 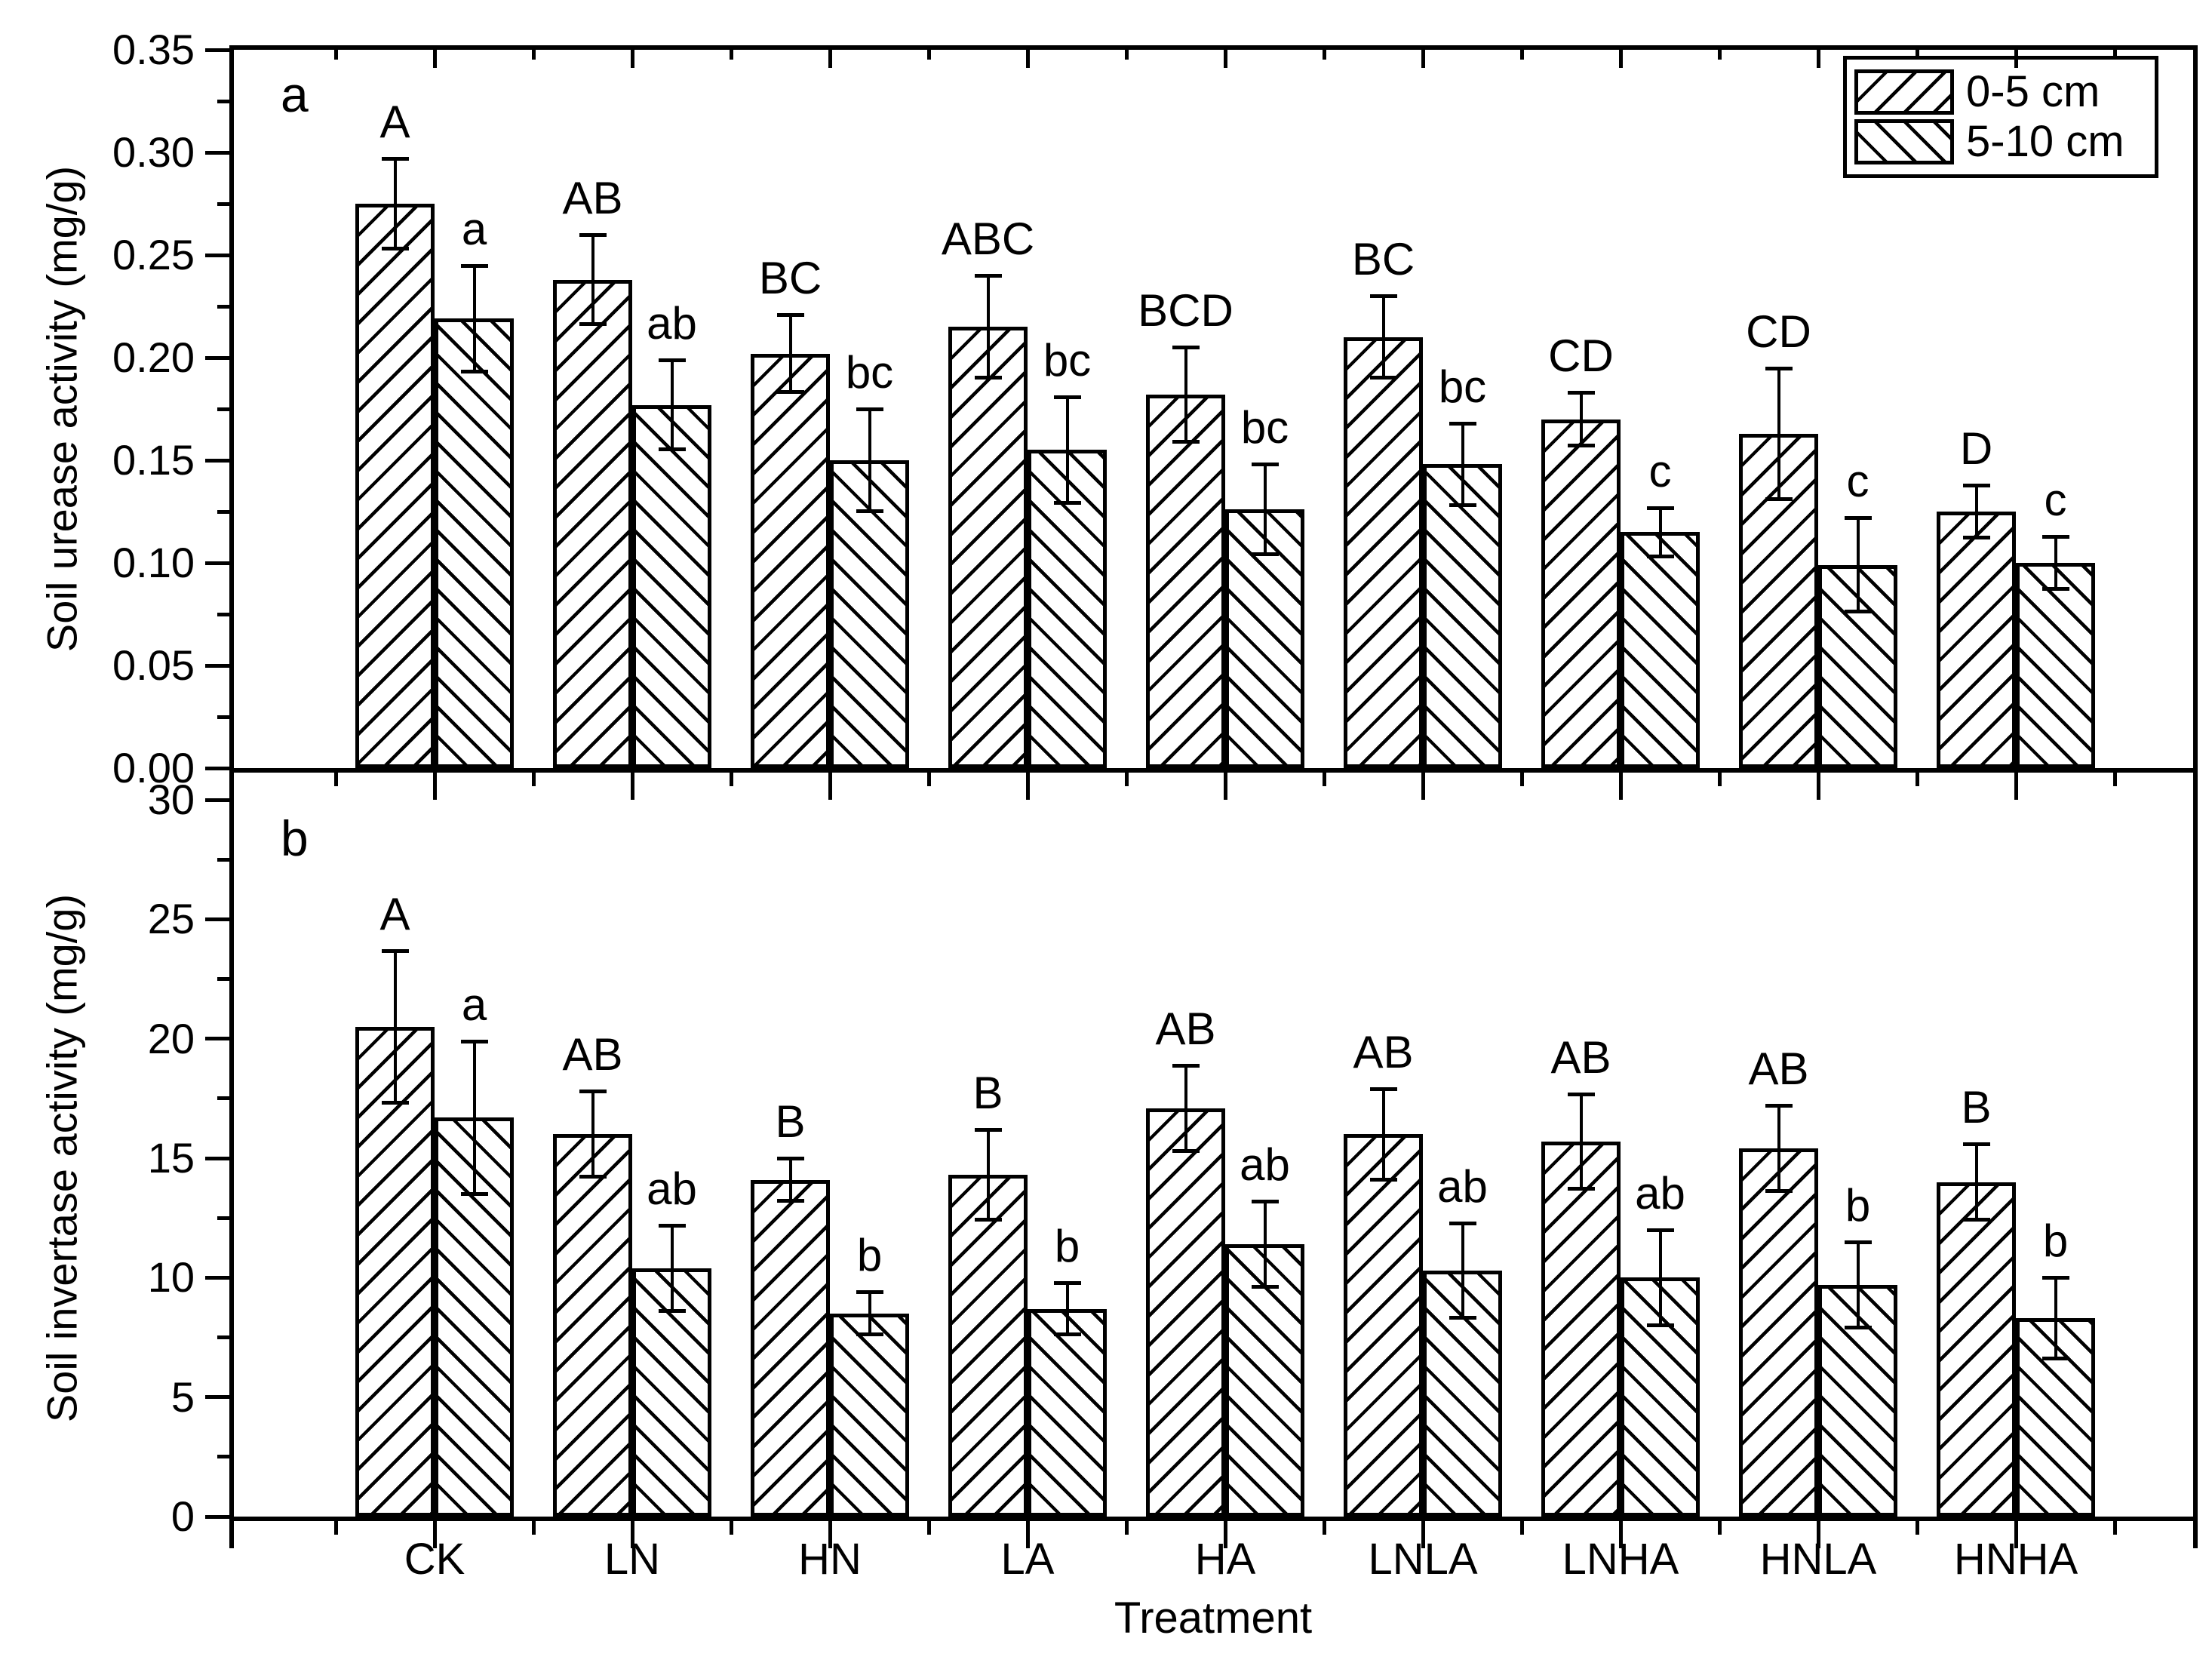 What do you see at coordinates (1660, 1193) in the screenshot?
I see `panel-b-sig-letter-LNHA-5-10cm: ab` at bounding box center [1660, 1193].